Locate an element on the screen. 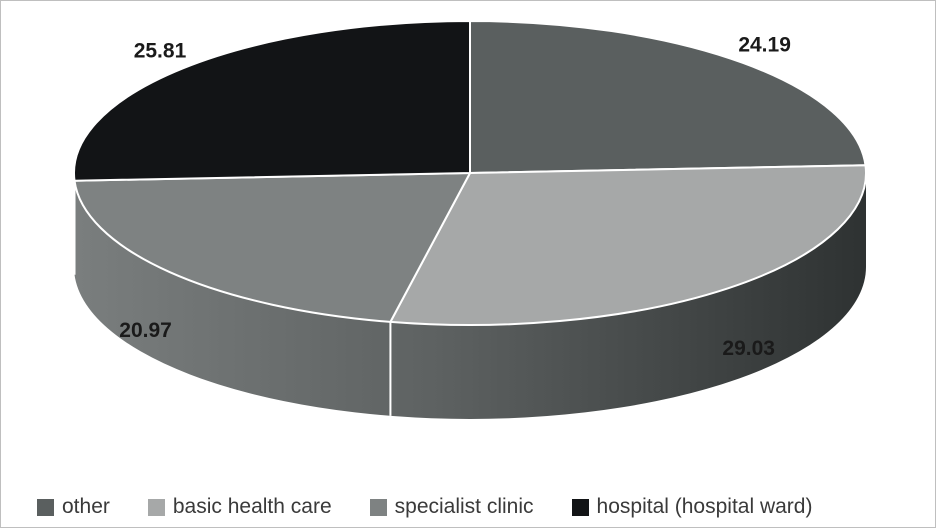 This screenshot has width=936, height=528. data-label: 24.19 is located at coordinates (764, 45).